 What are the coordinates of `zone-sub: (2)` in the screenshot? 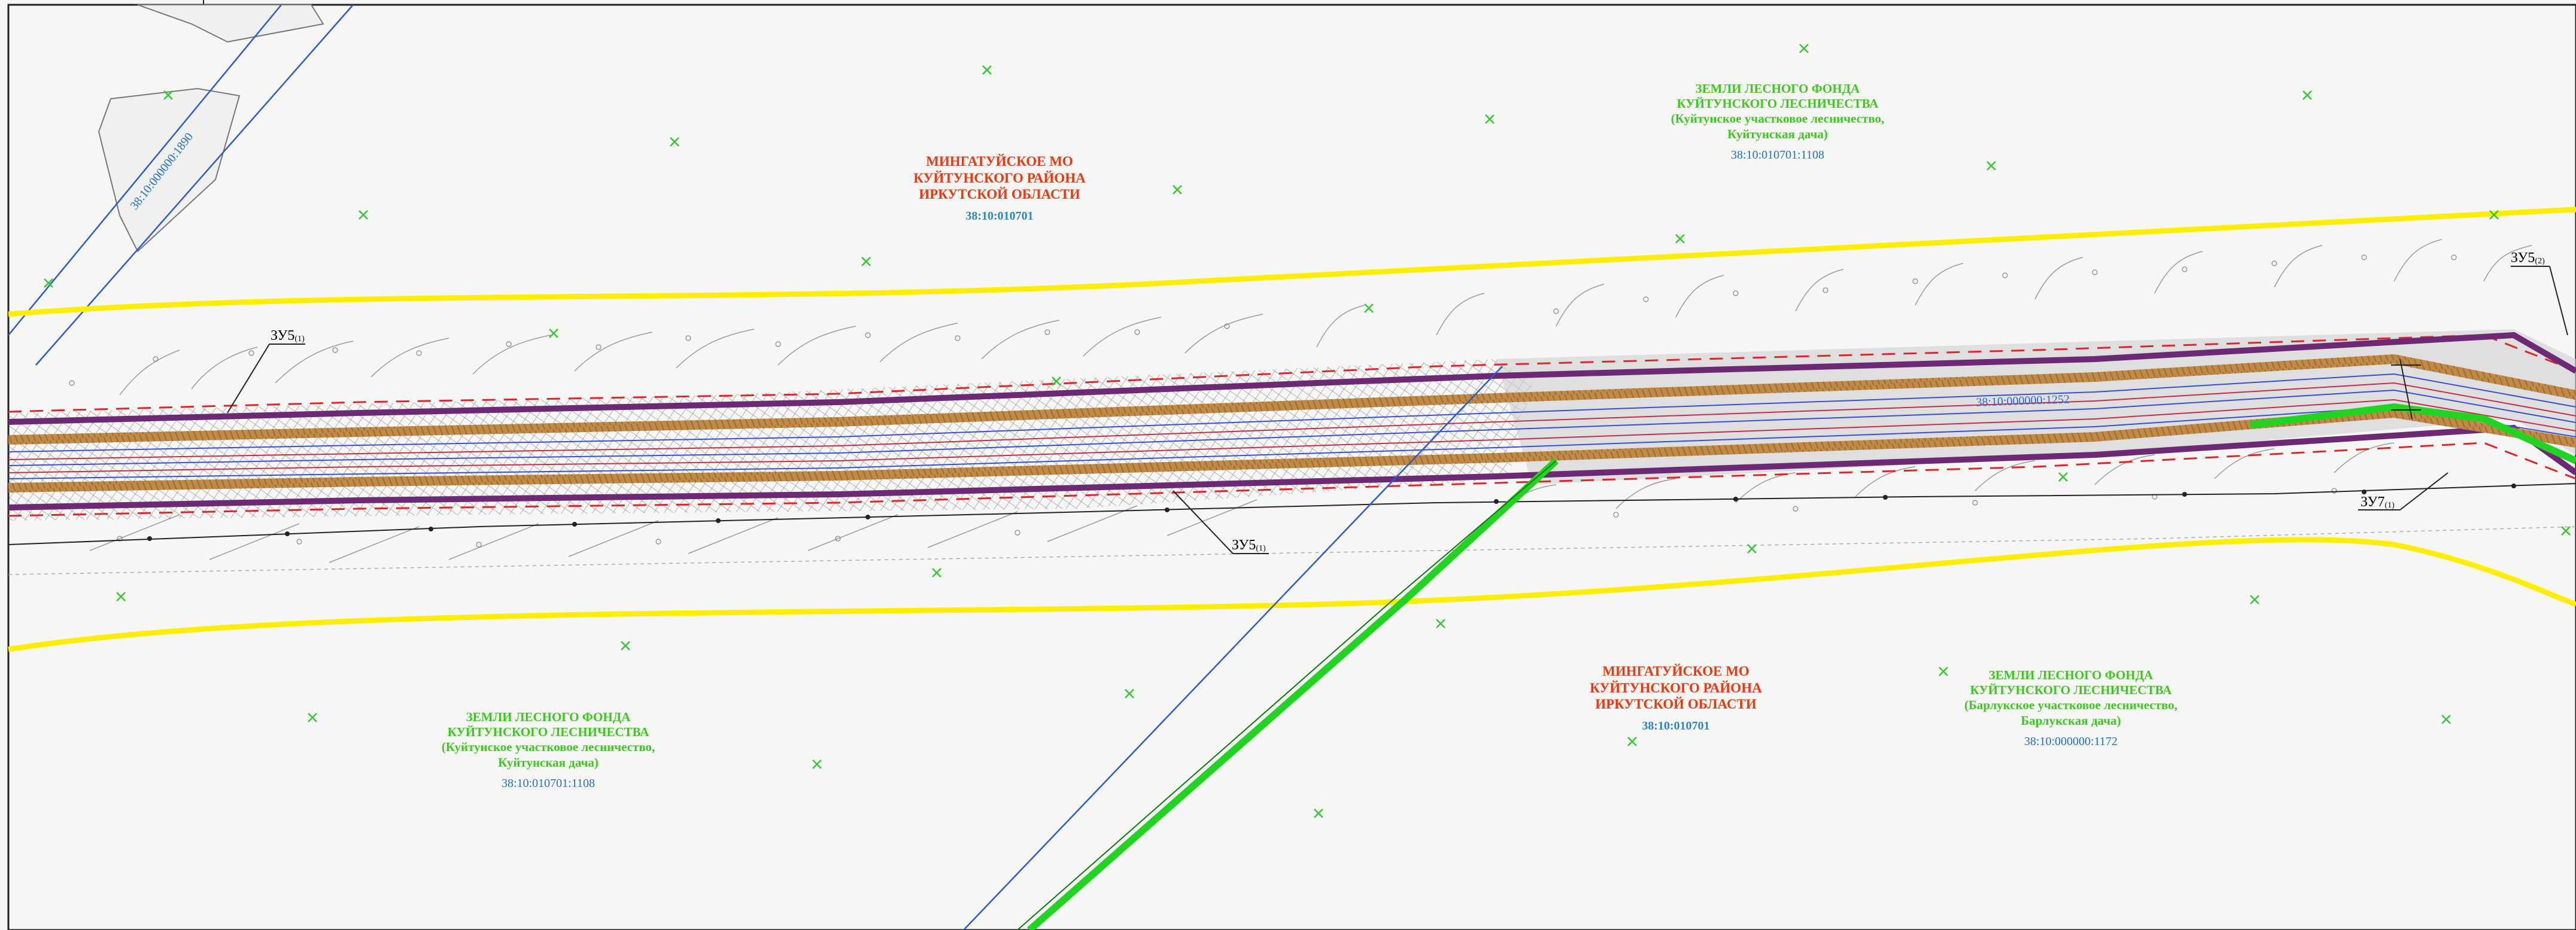 It's located at (2540, 261).